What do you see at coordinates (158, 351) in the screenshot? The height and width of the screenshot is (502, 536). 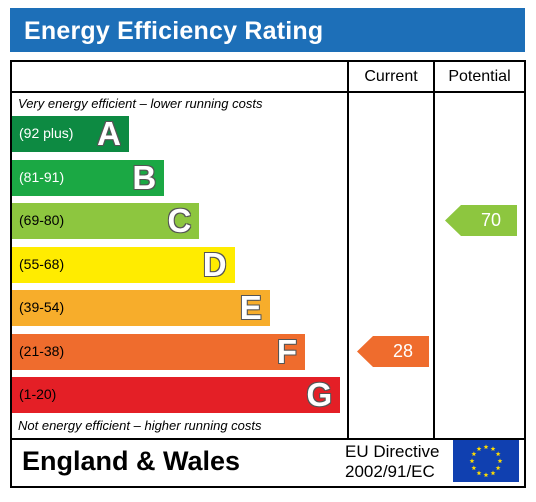 I see `band-f: (21-38) F` at bounding box center [158, 351].